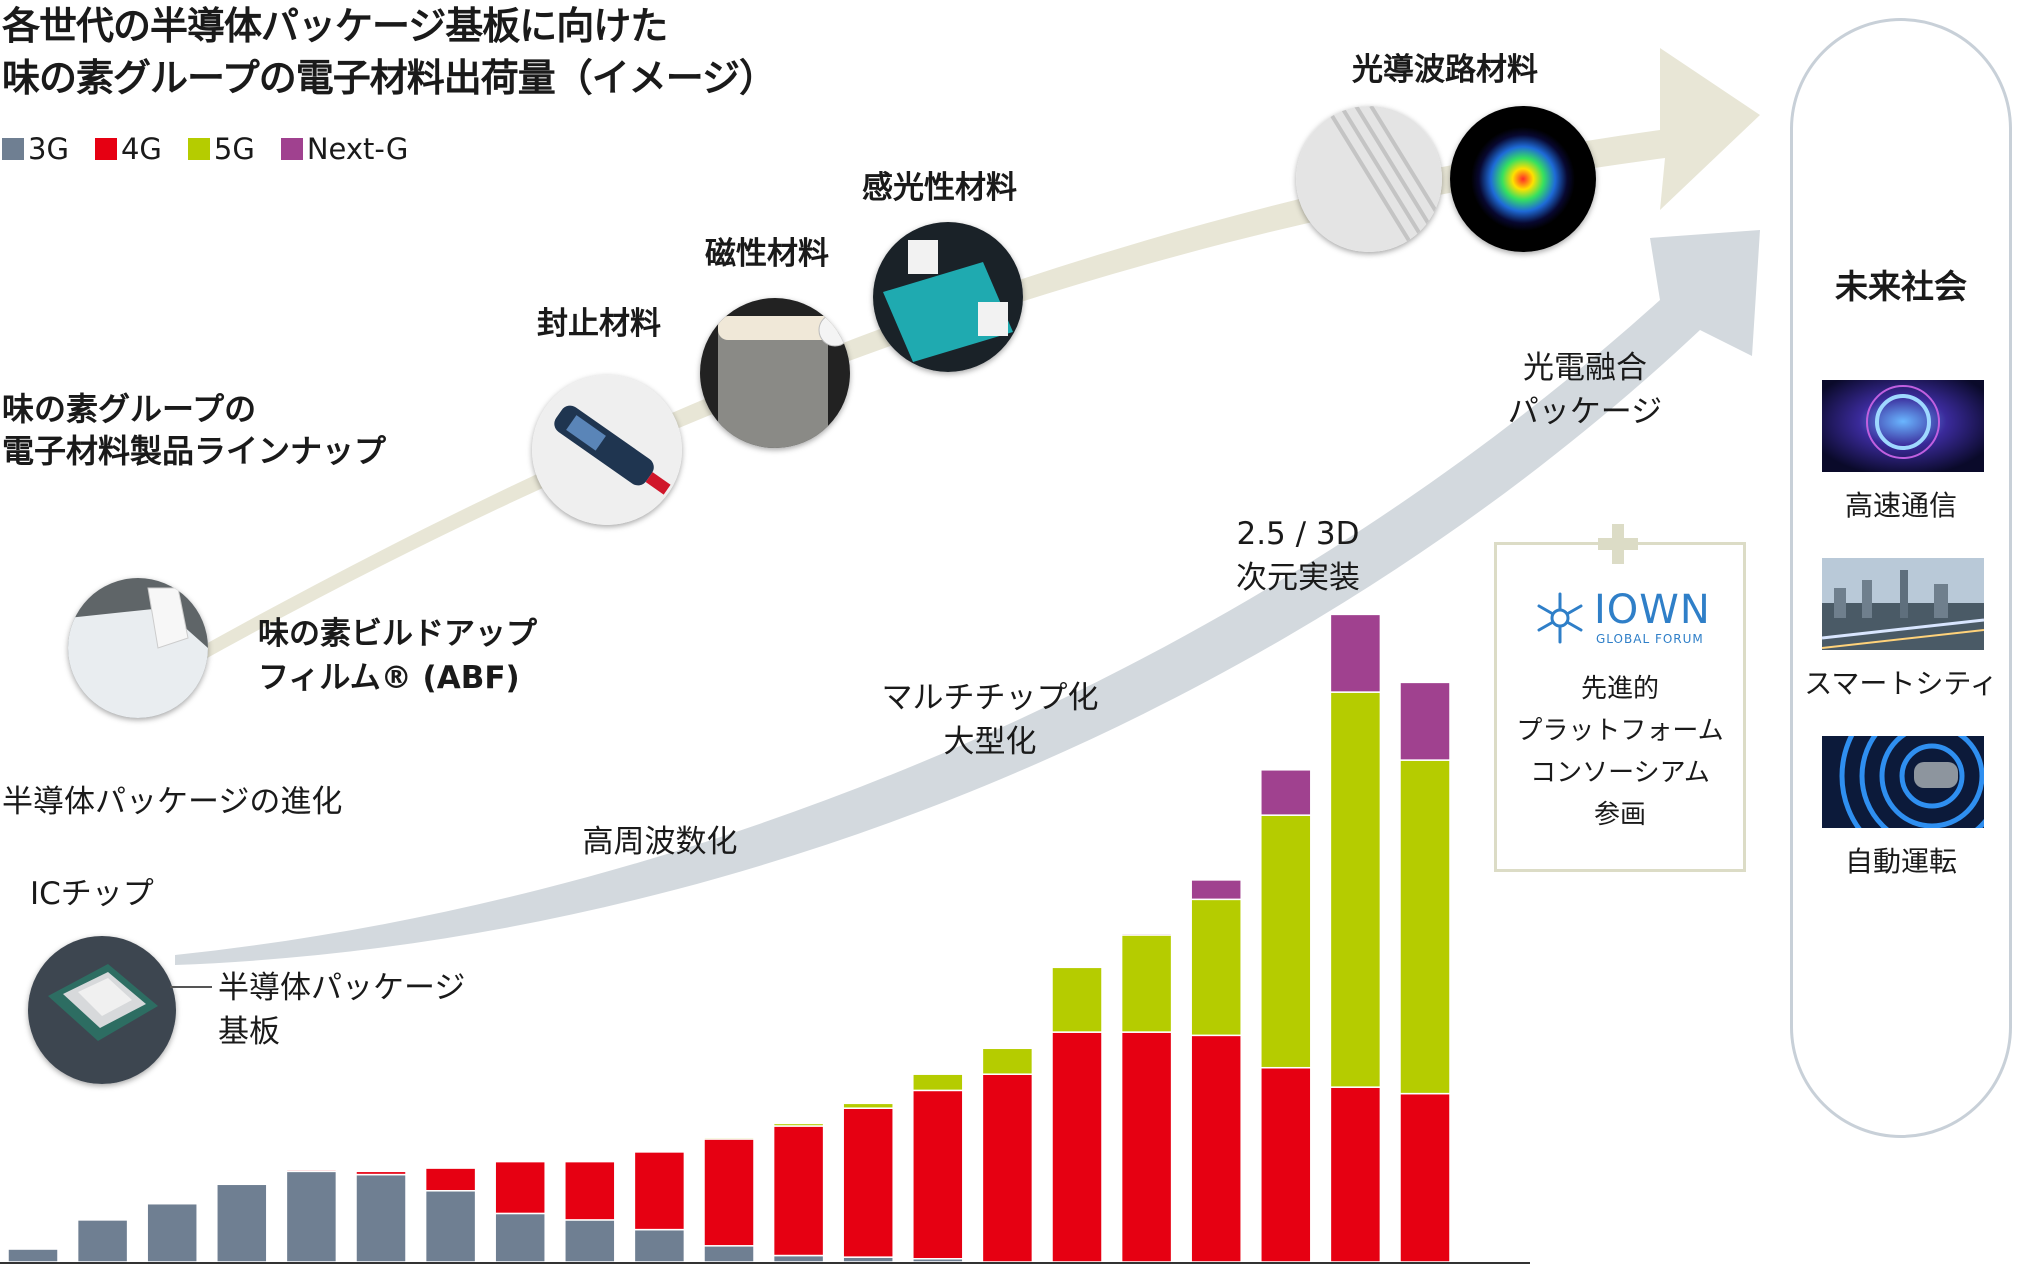  I want to click on legend-label-5g: 5G, so click(234, 149).